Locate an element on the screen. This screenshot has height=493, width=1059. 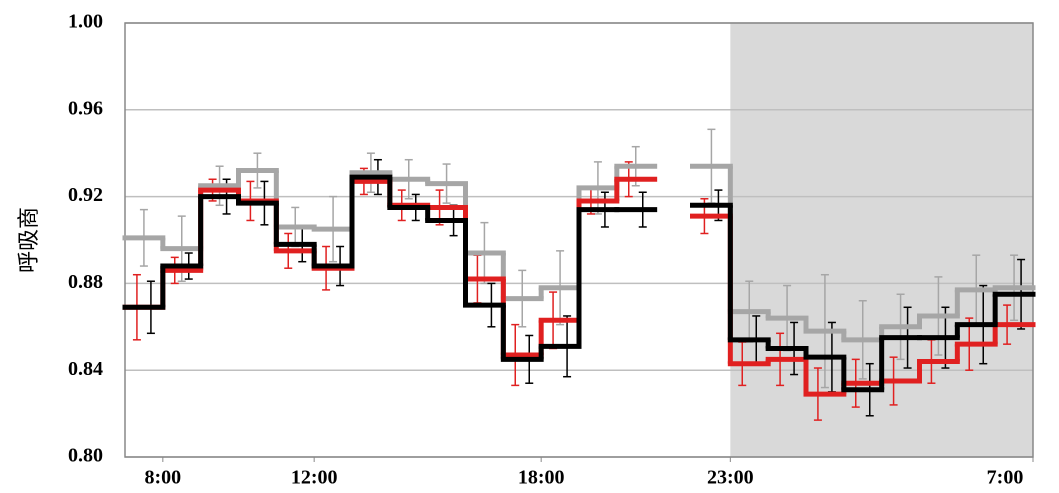
x-tick-label: 12:00 is located at coordinates (314, 478).